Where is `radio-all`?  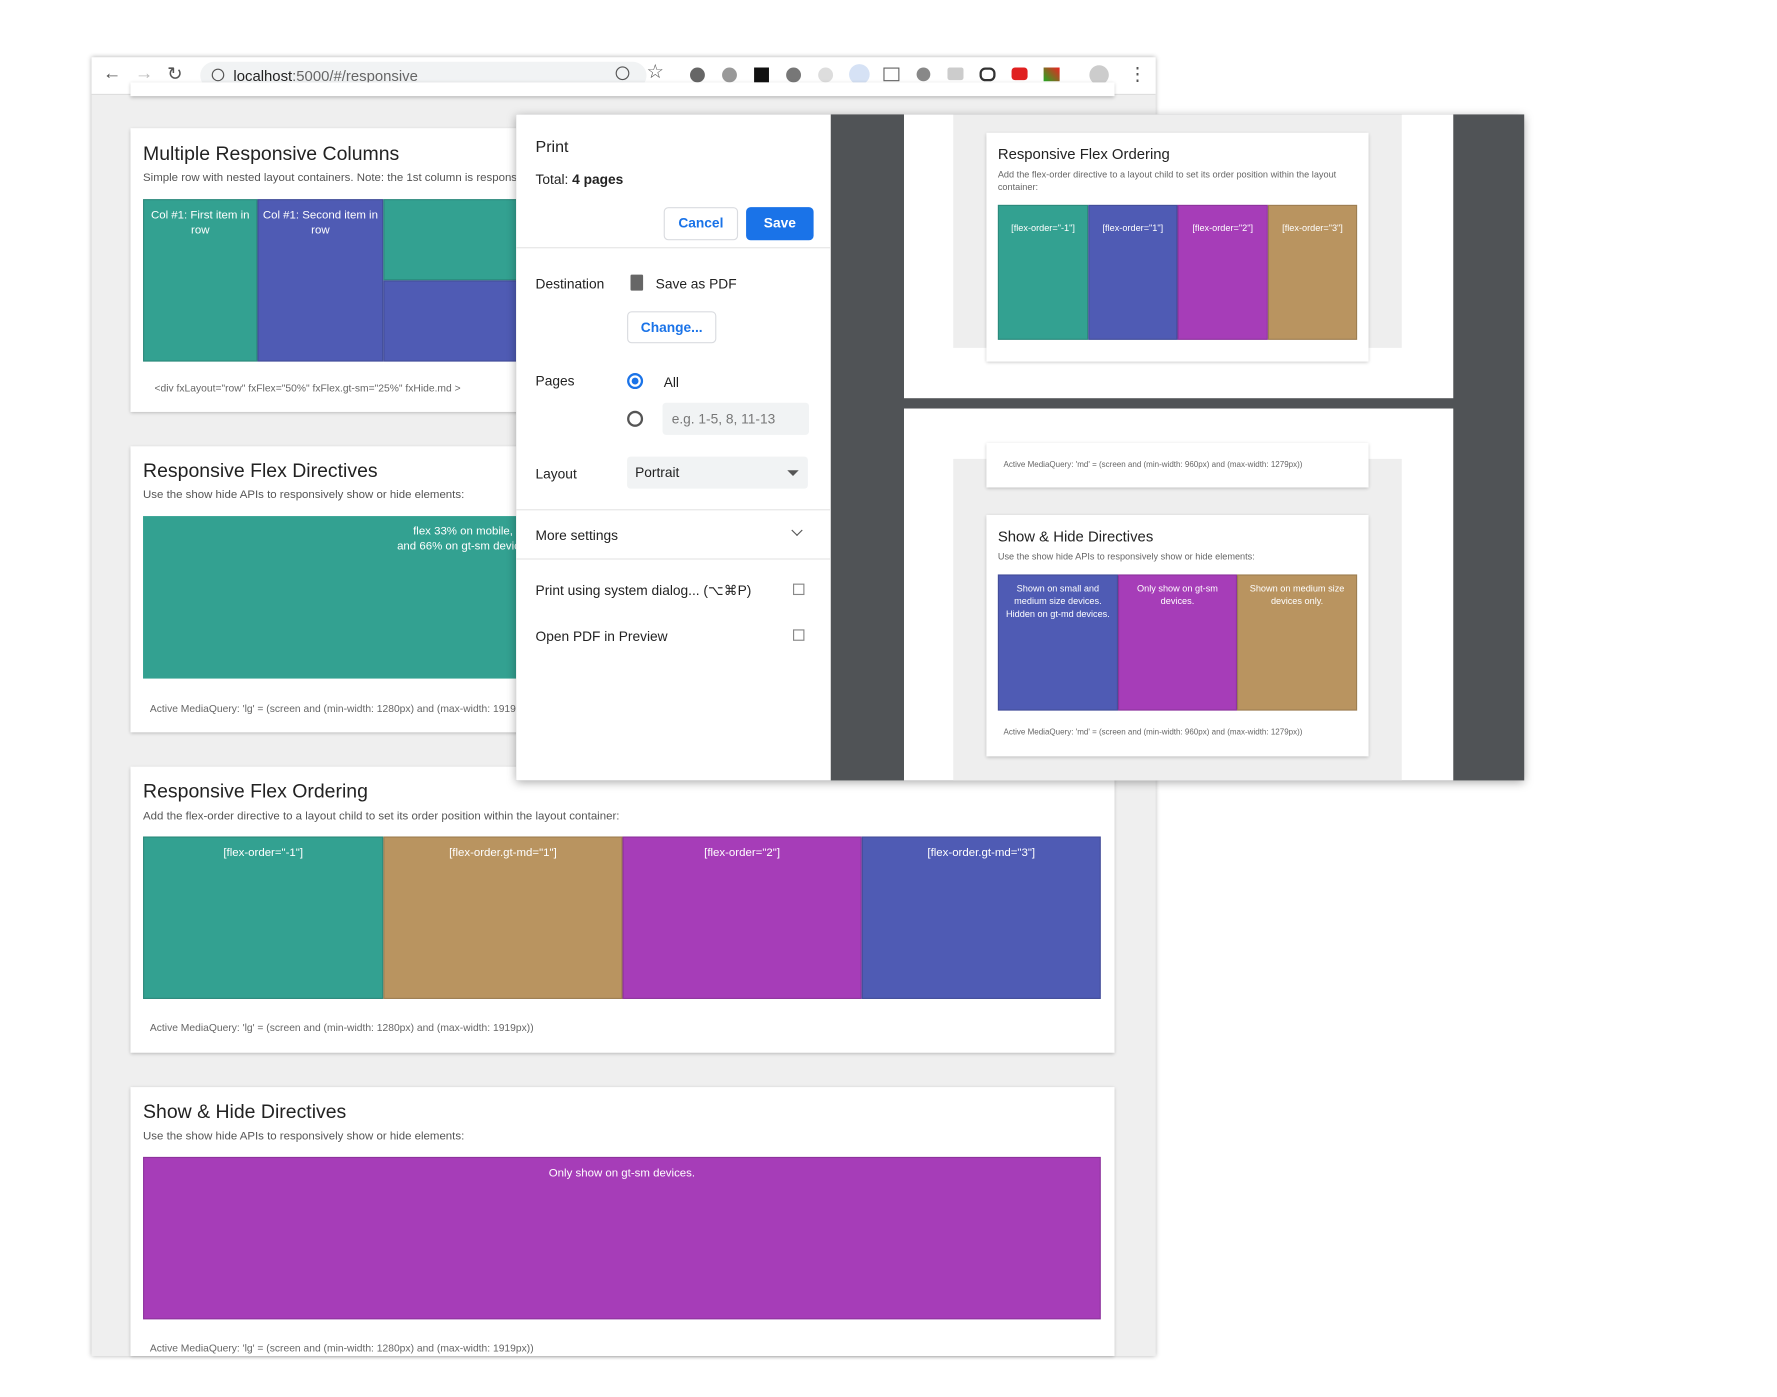
radio-all is located at coordinates (635, 381).